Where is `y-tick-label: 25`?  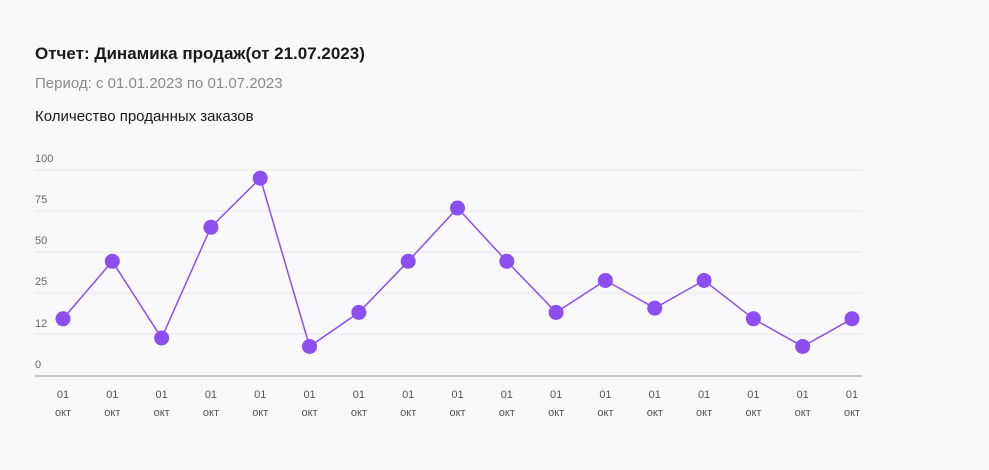 y-tick-label: 25 is located at coordinates (41, 282).